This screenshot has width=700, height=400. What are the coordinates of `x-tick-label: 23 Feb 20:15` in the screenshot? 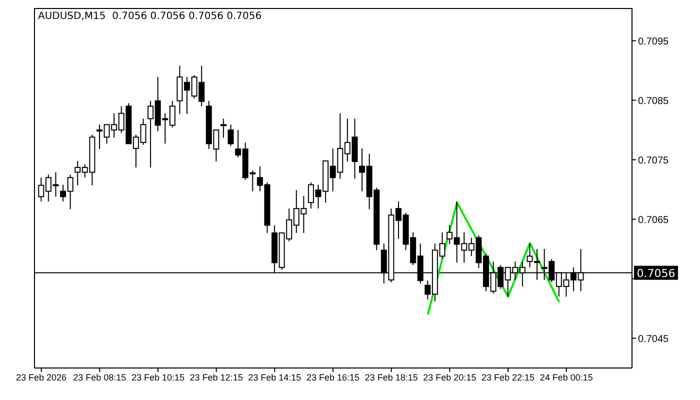 It's located at (449, 377).